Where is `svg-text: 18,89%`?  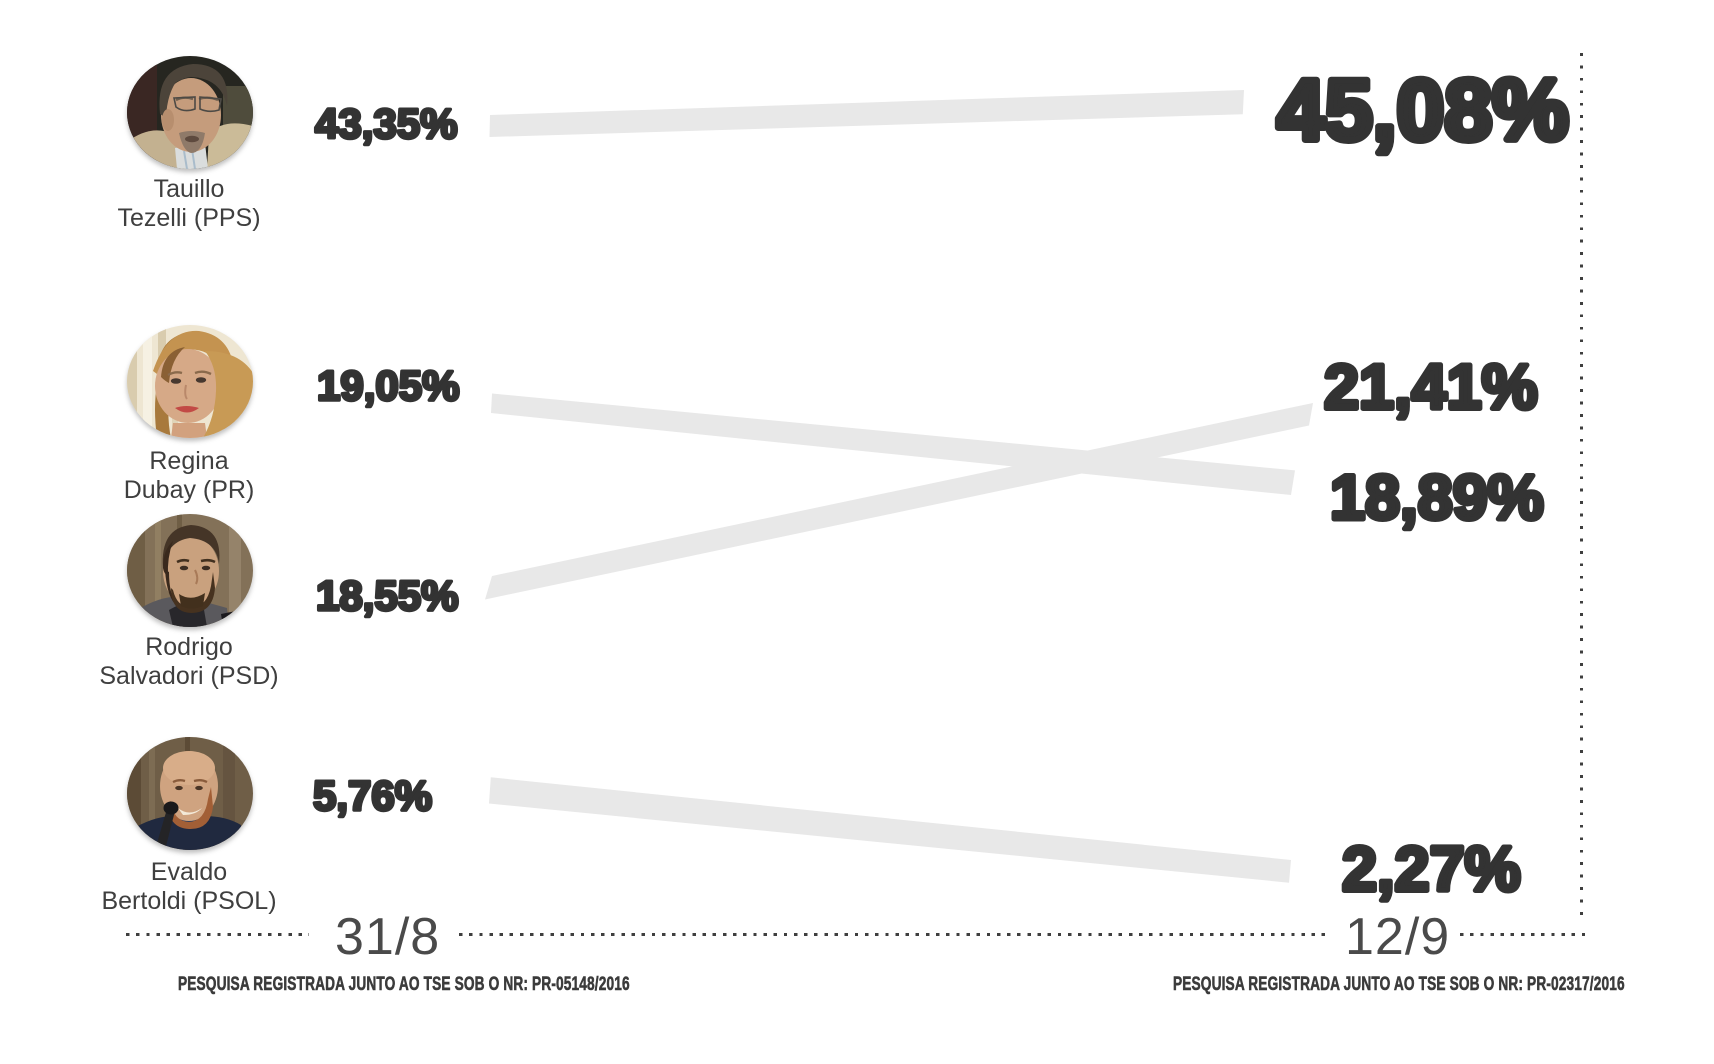 svg-text: 18,89% is located at coordinates (1437, 498).